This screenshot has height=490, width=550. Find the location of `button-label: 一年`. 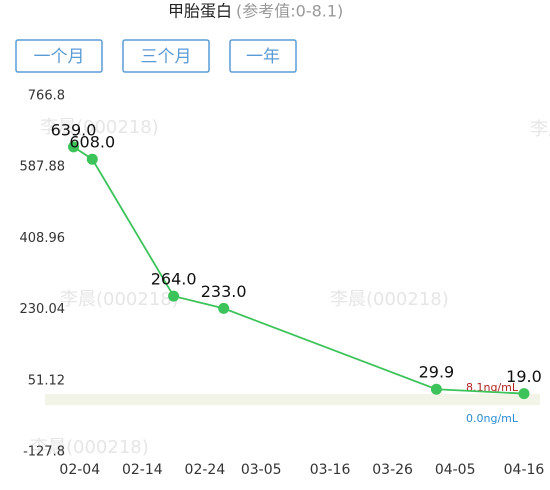

button-label: 一年 is located at coordinates (263, 57).